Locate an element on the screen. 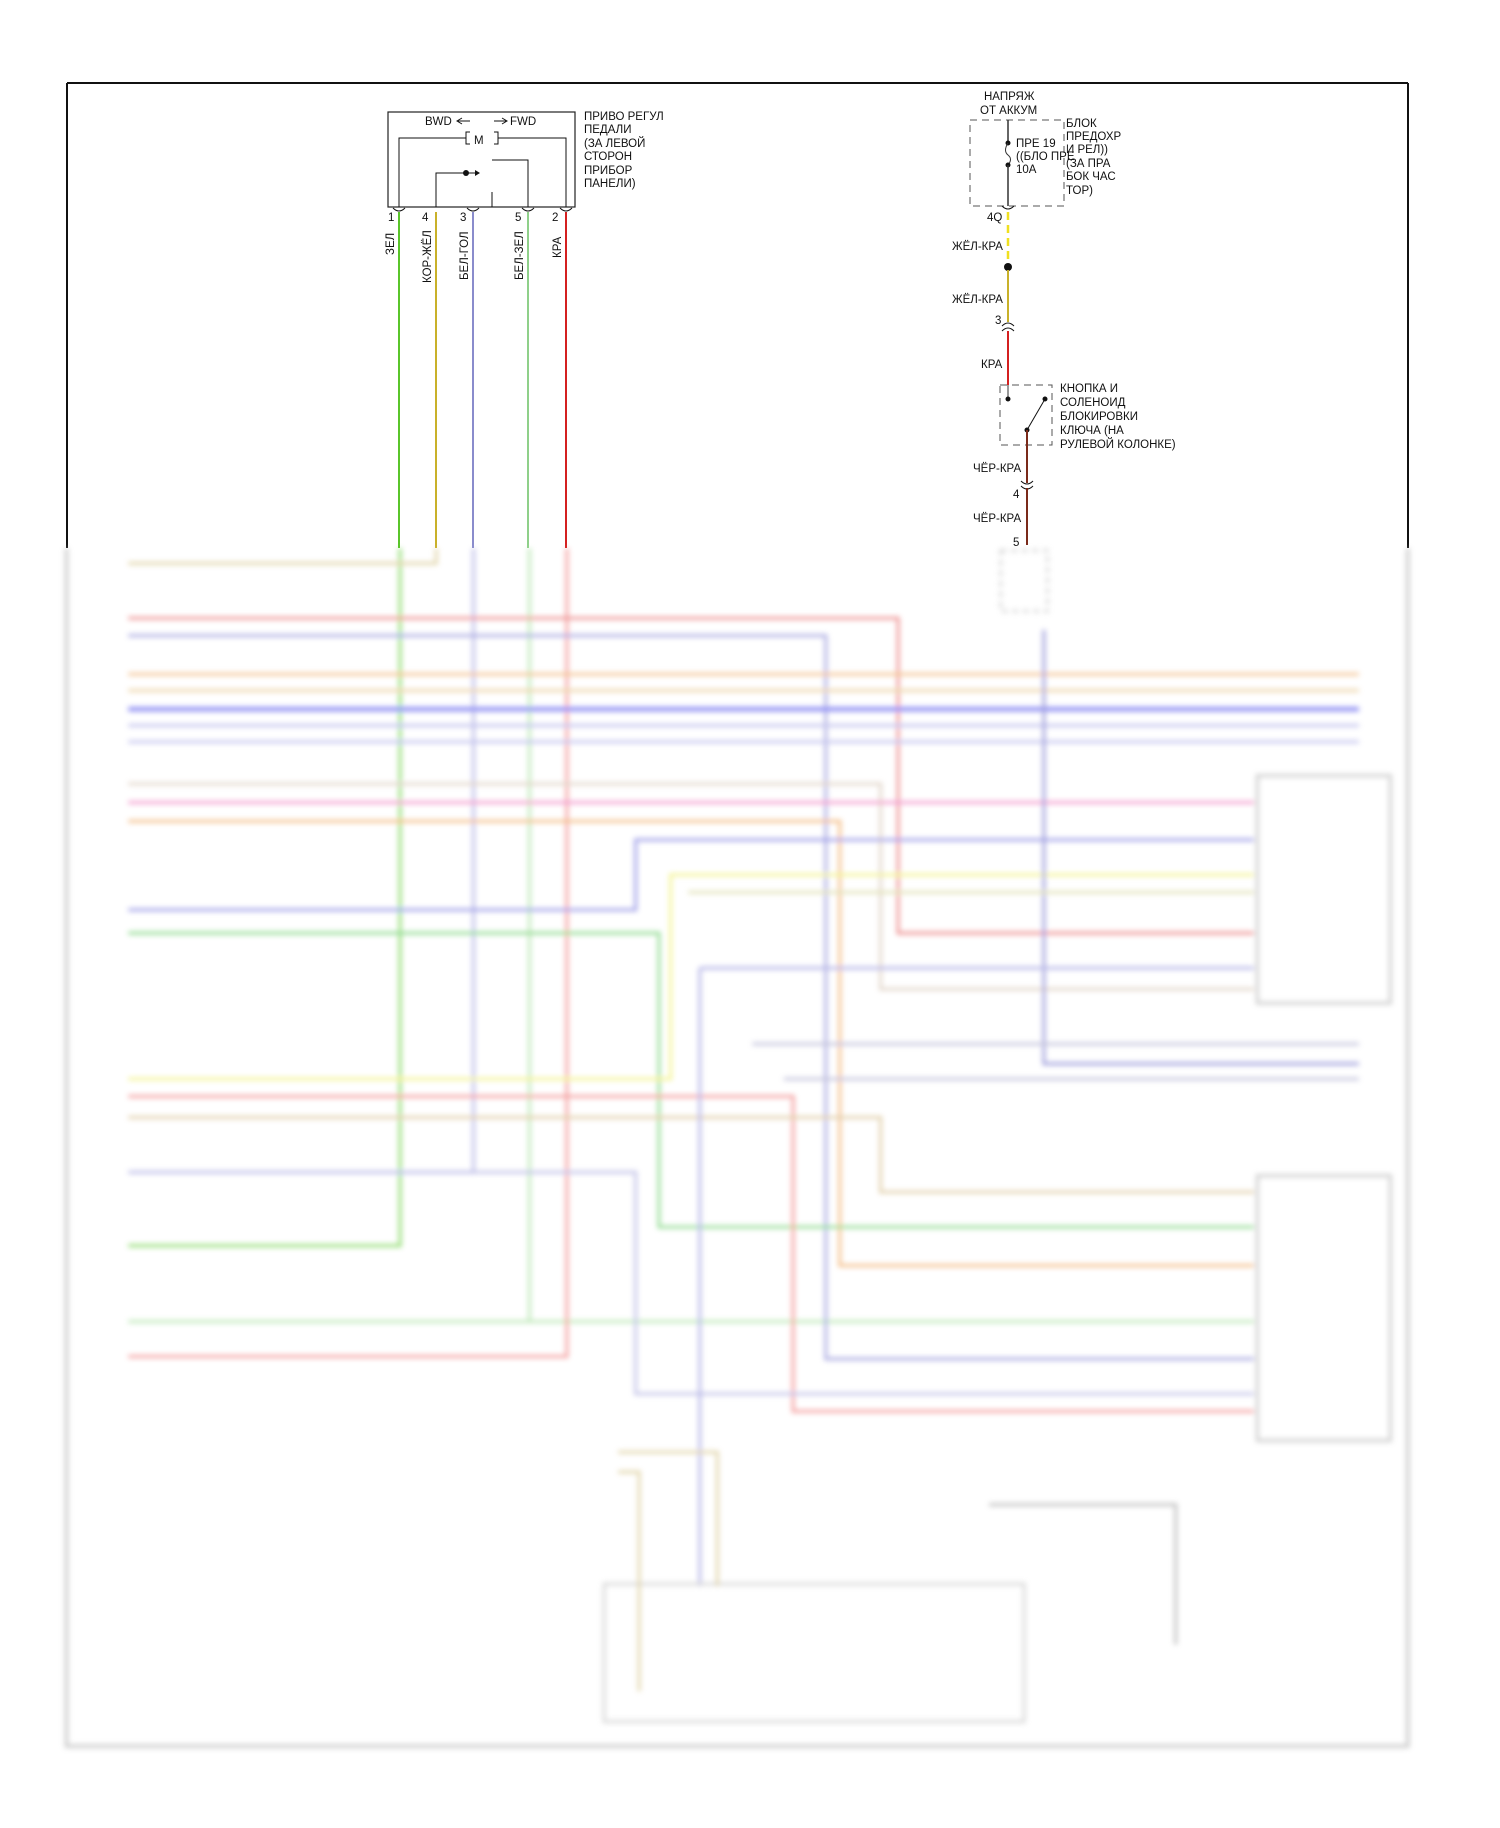  svg-text: И РЕЛ)) is located at coordinates (1087, 150).